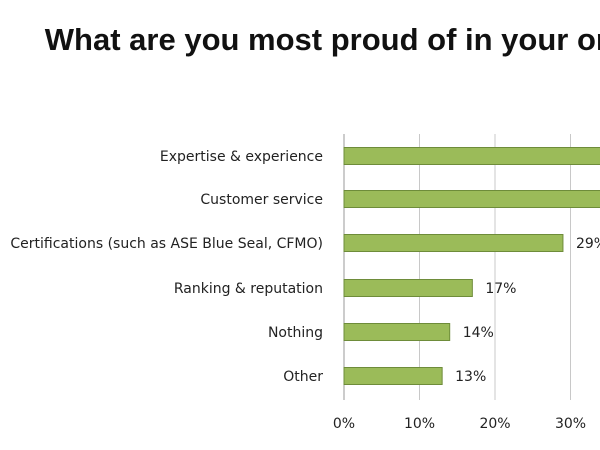 This screenshot has height=450, width=600. I want to click on x-tick-label: 20%, so click(494, 424).